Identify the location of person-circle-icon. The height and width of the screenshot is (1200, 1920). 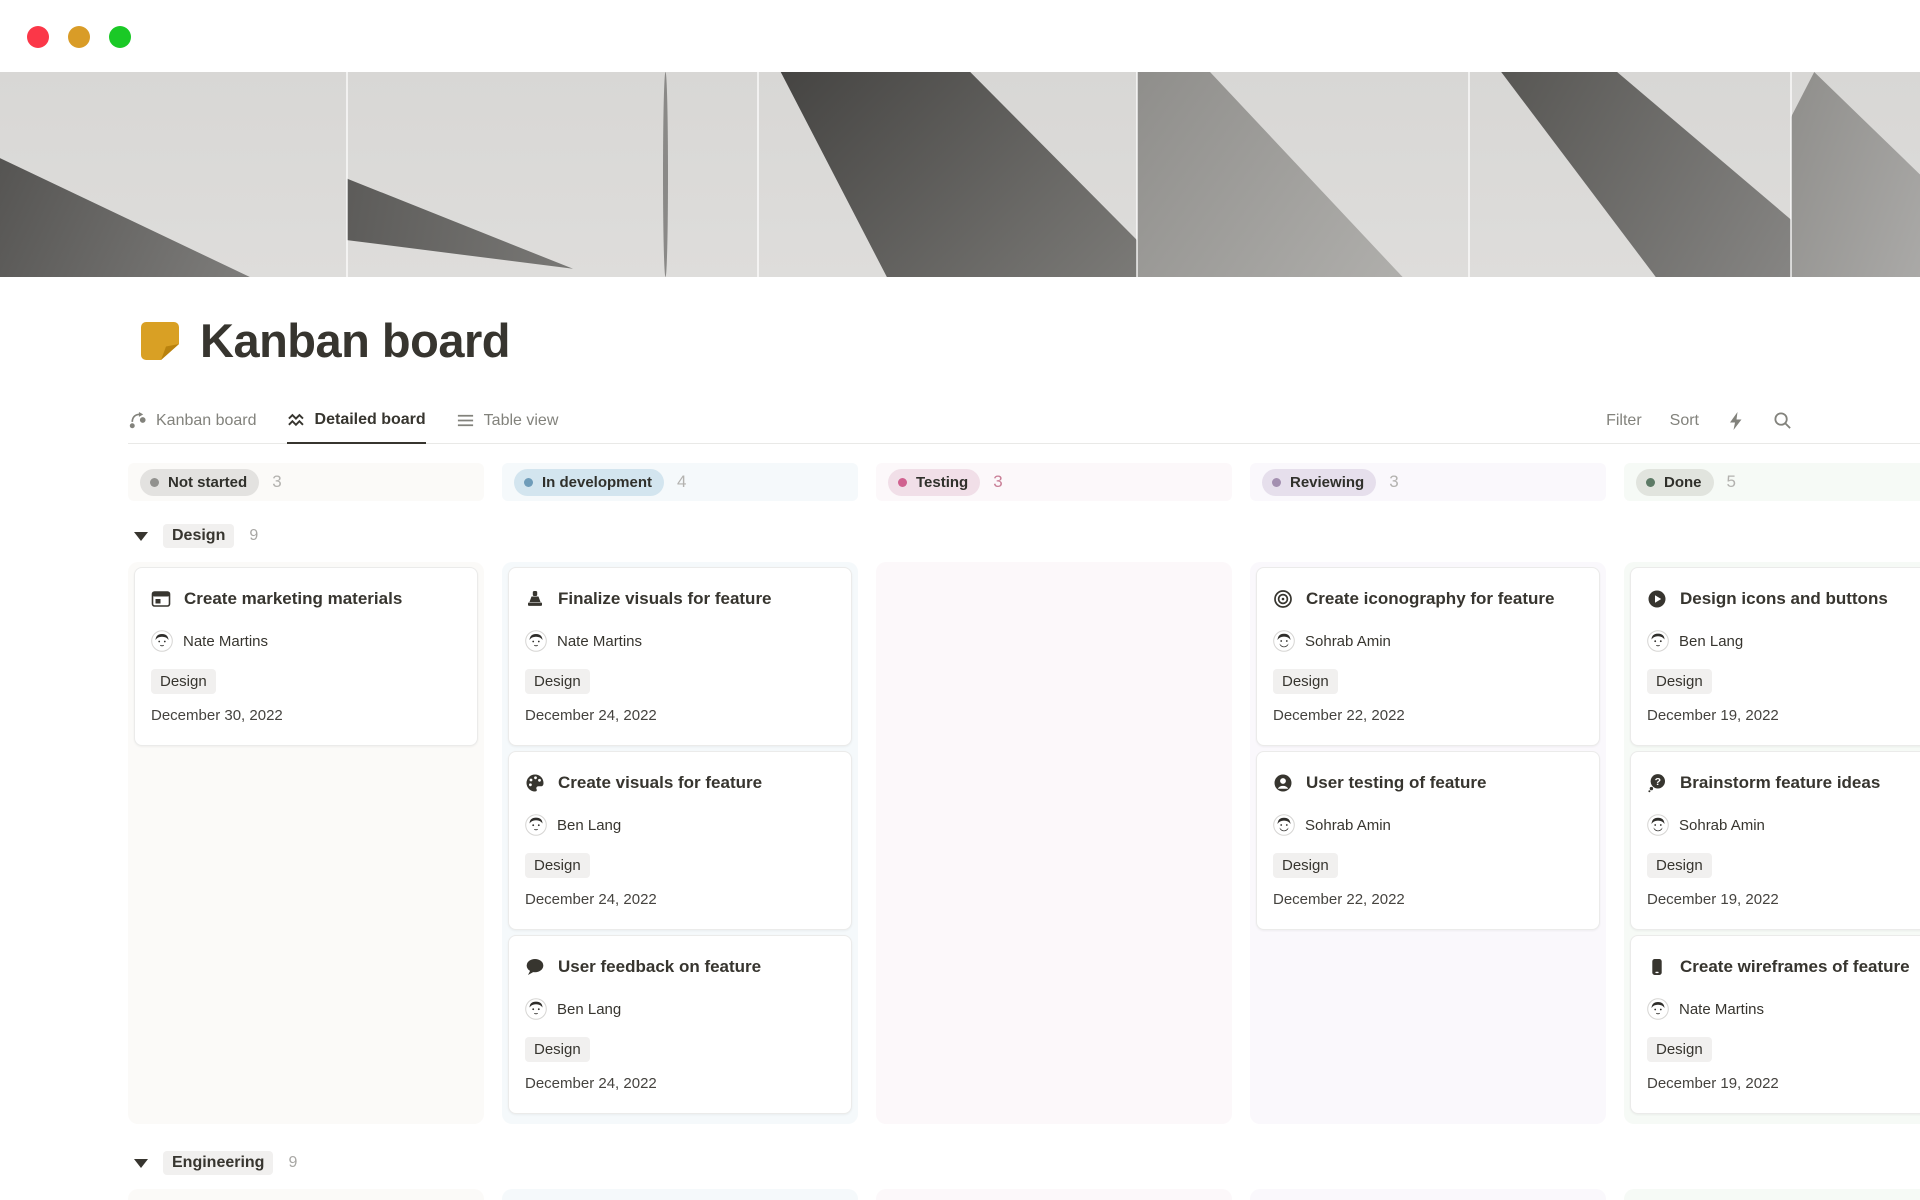
(1283, 783).